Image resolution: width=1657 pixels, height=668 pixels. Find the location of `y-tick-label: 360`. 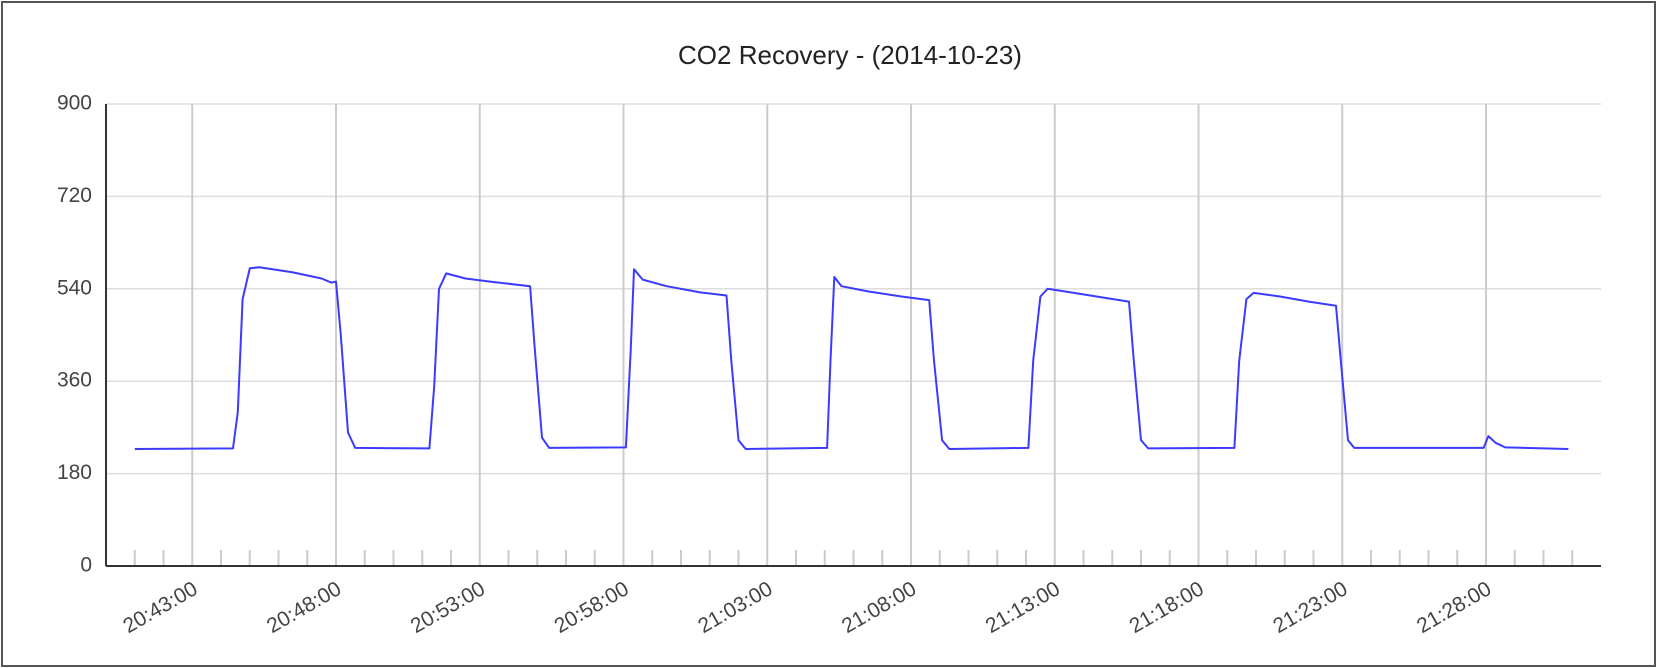

y-tick-label: 360 is located at coordinates (74, 380).